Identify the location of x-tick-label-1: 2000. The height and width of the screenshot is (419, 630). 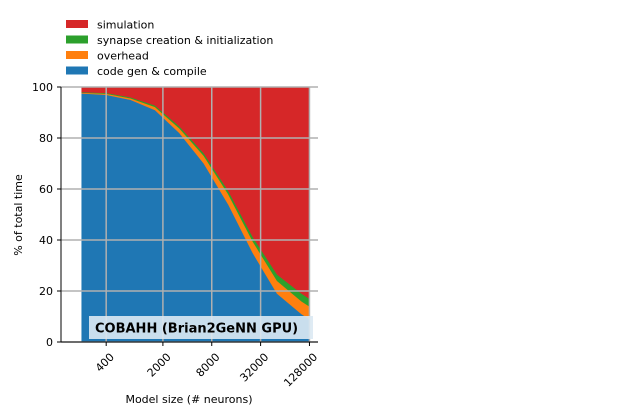
(159, 365).